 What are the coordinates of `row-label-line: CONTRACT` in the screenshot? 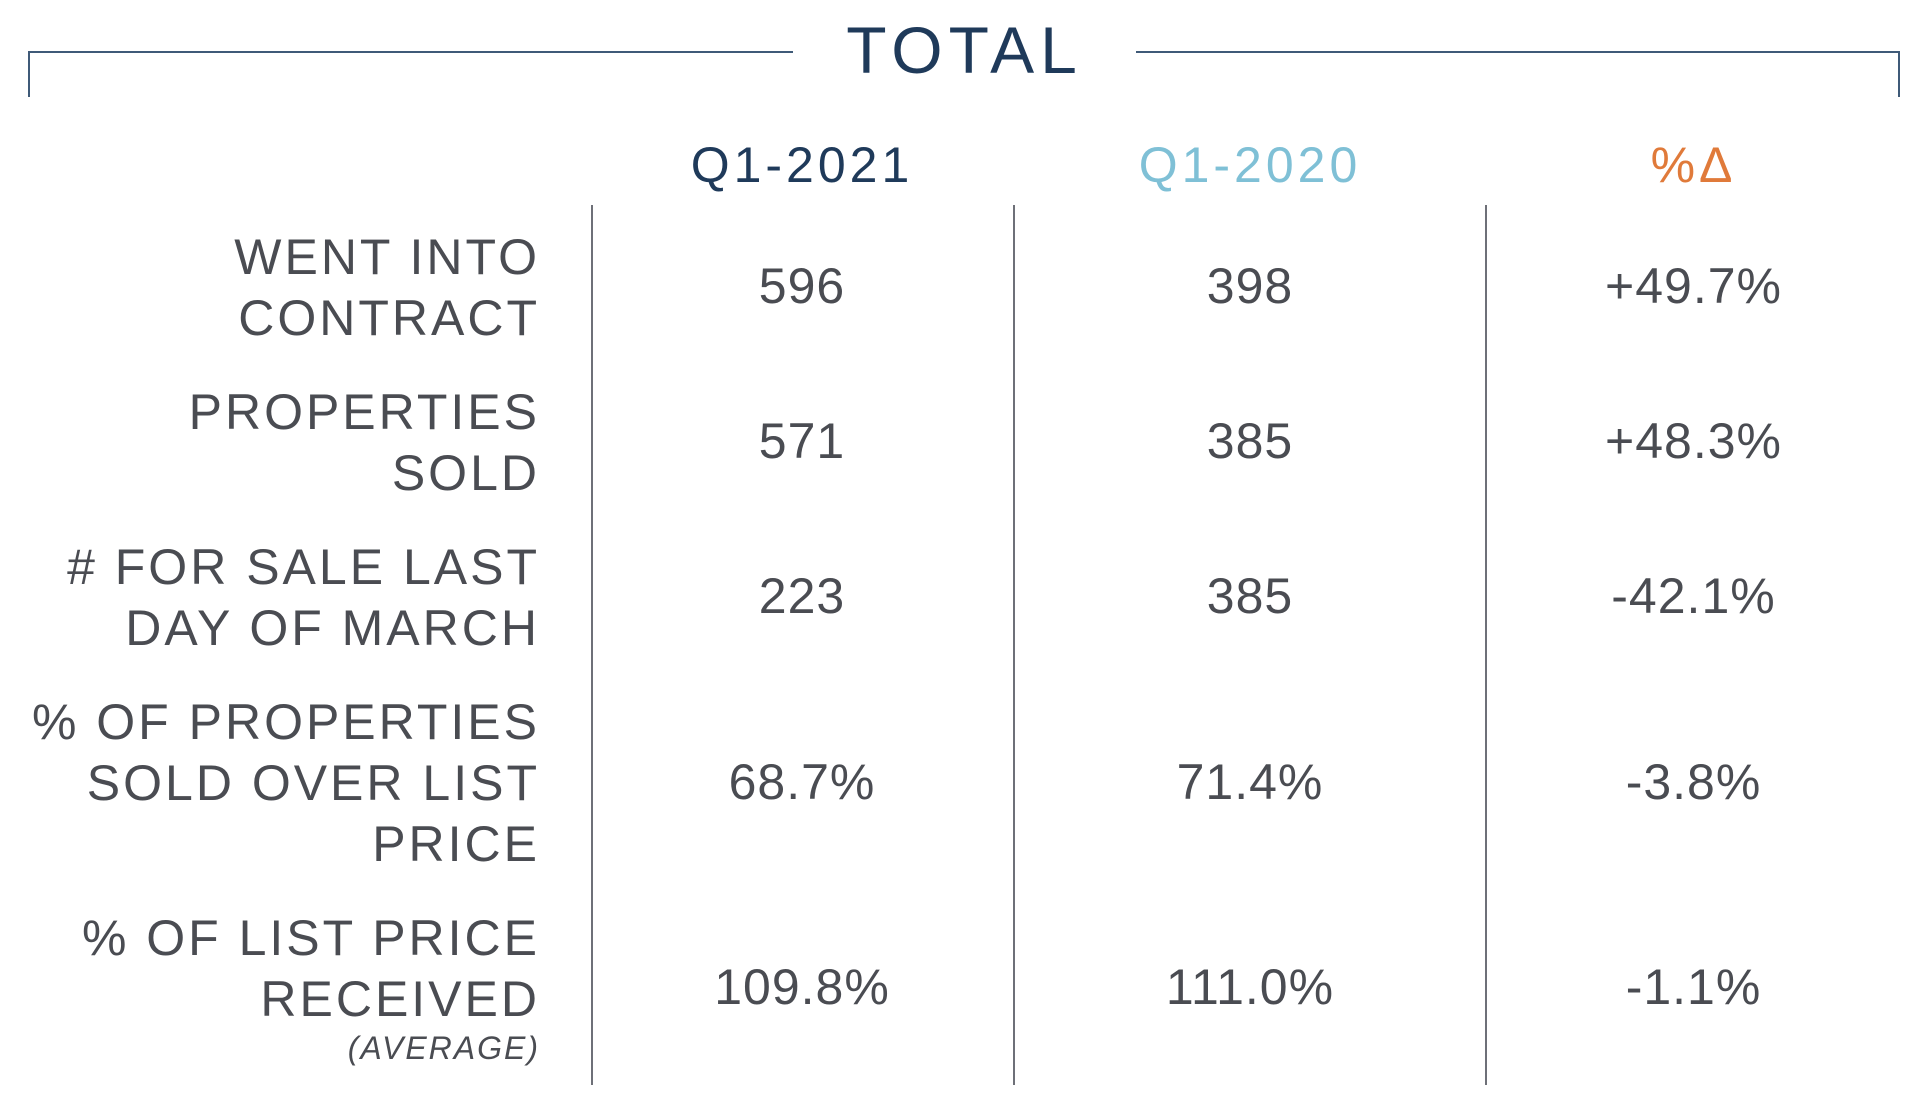 It's located at (389, 318).